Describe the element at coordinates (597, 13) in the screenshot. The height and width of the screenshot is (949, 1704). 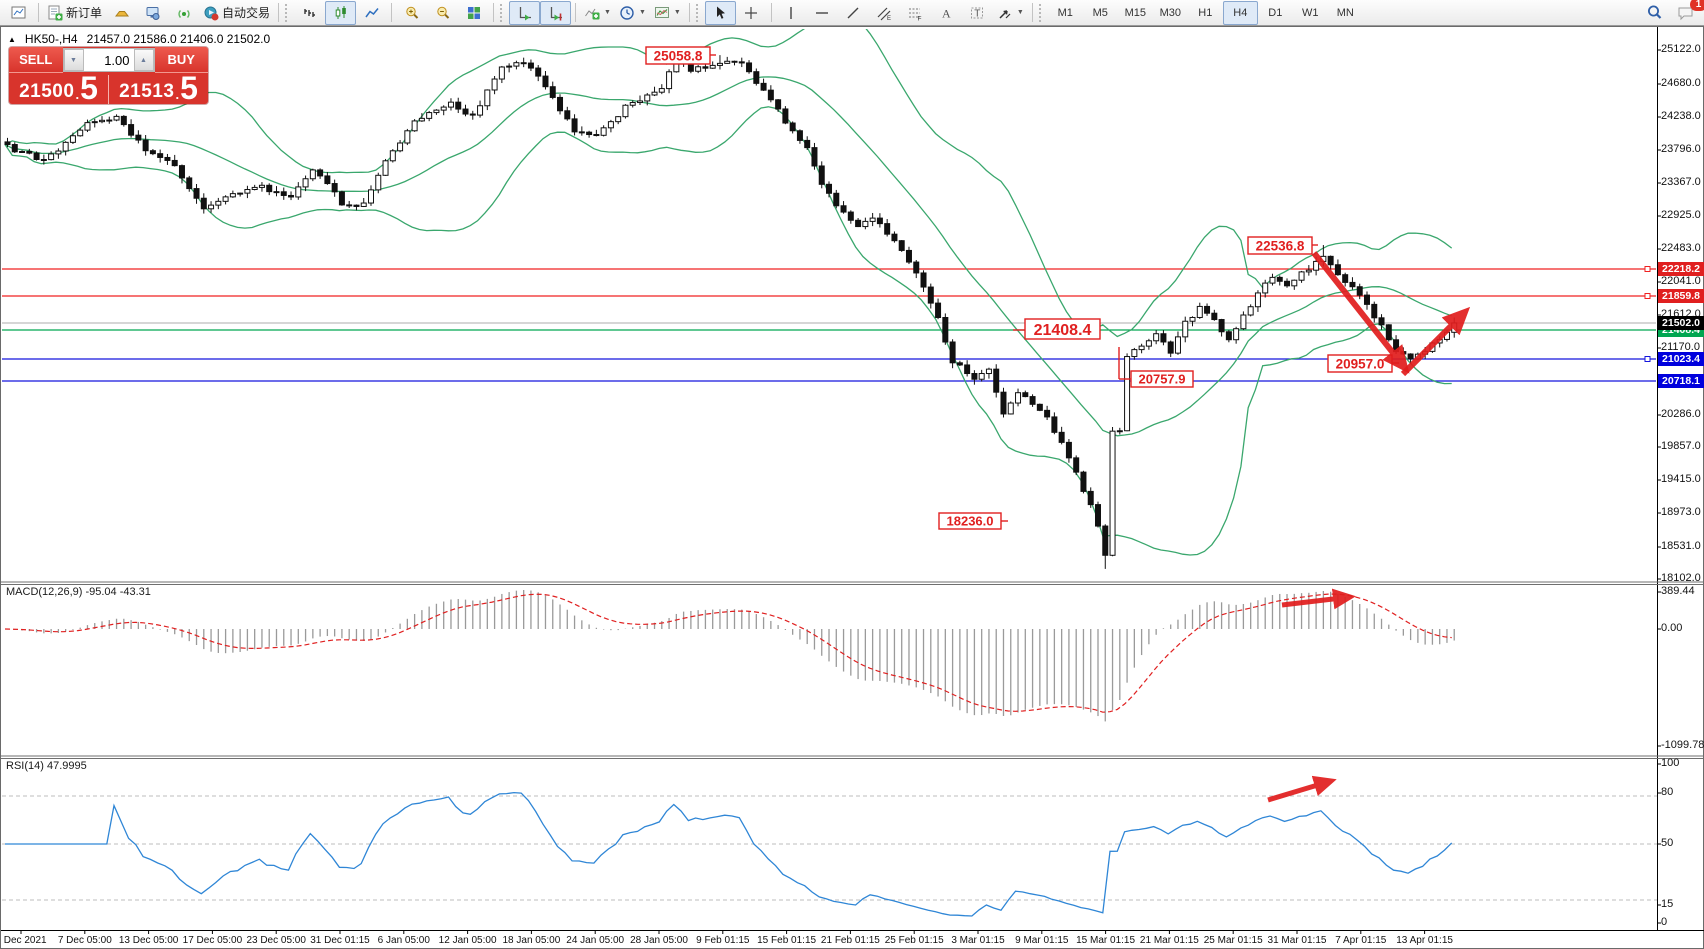
I see `indicators-button: ▼` at that location.